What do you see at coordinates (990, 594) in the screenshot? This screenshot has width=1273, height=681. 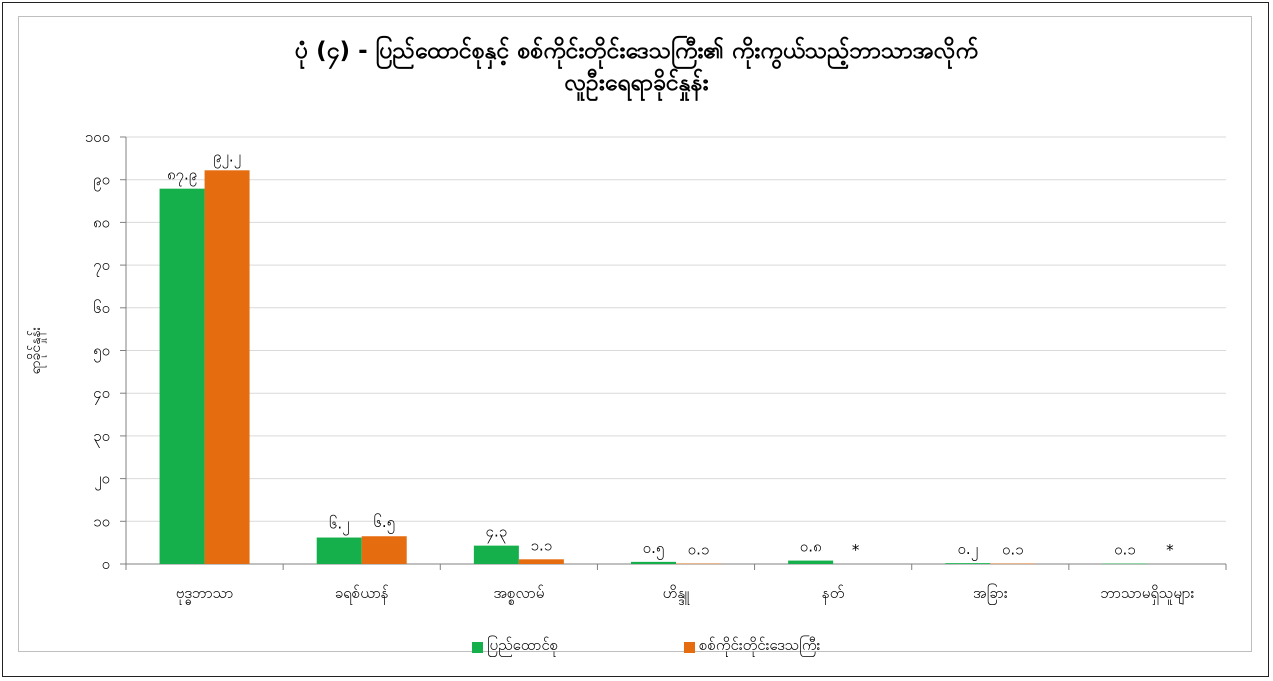 I see `x-category-label: အခြား` at bounding box center [990, 594].